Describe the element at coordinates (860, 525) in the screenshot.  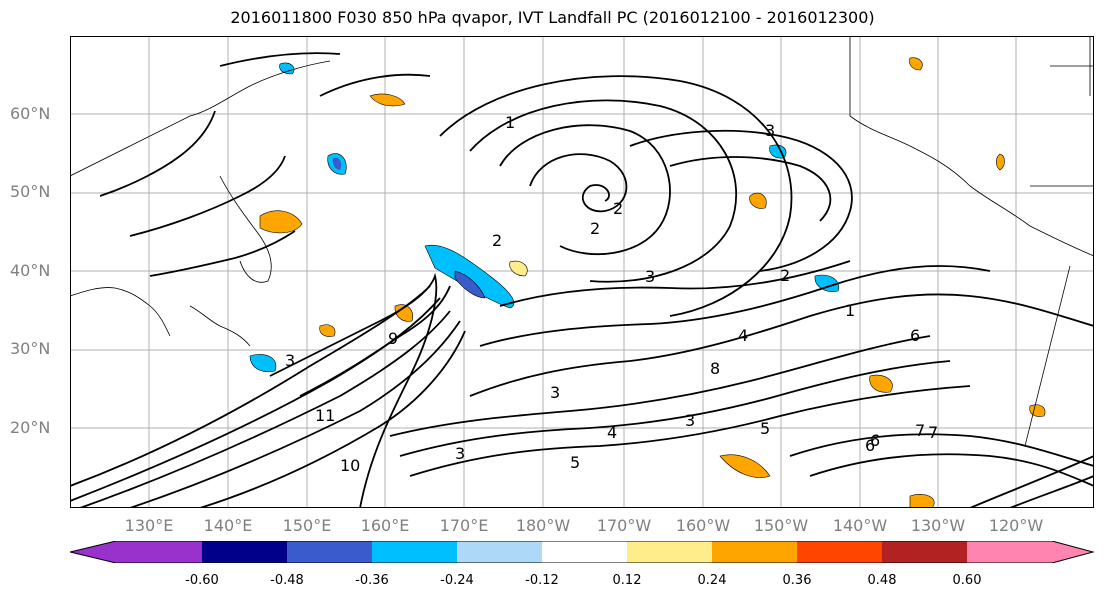
I see `lon-label-140w: 140°W` at that location.